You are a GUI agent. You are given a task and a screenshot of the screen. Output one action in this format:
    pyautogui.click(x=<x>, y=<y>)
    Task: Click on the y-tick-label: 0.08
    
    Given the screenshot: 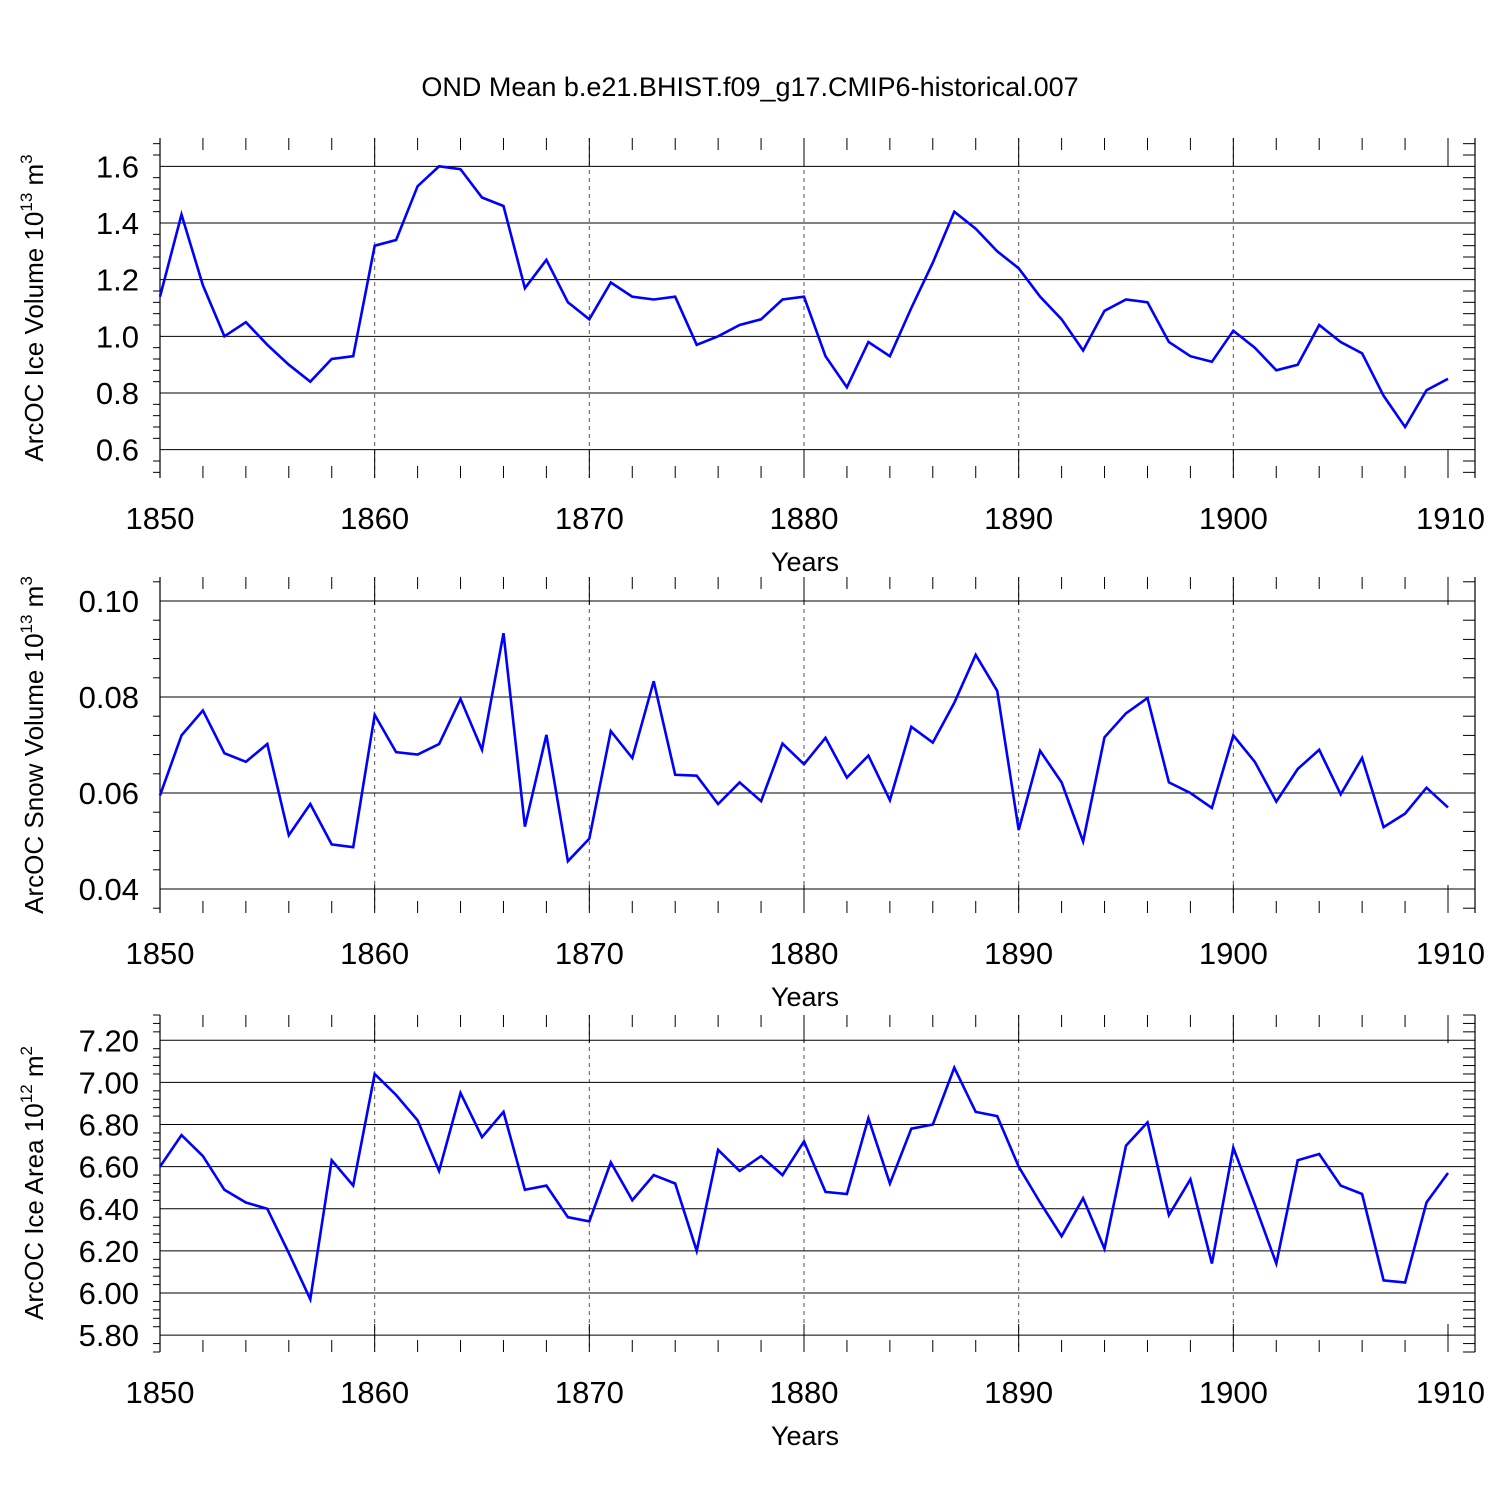 What is the action you would take?
    pyautogui.click(x=109, y=697)
    